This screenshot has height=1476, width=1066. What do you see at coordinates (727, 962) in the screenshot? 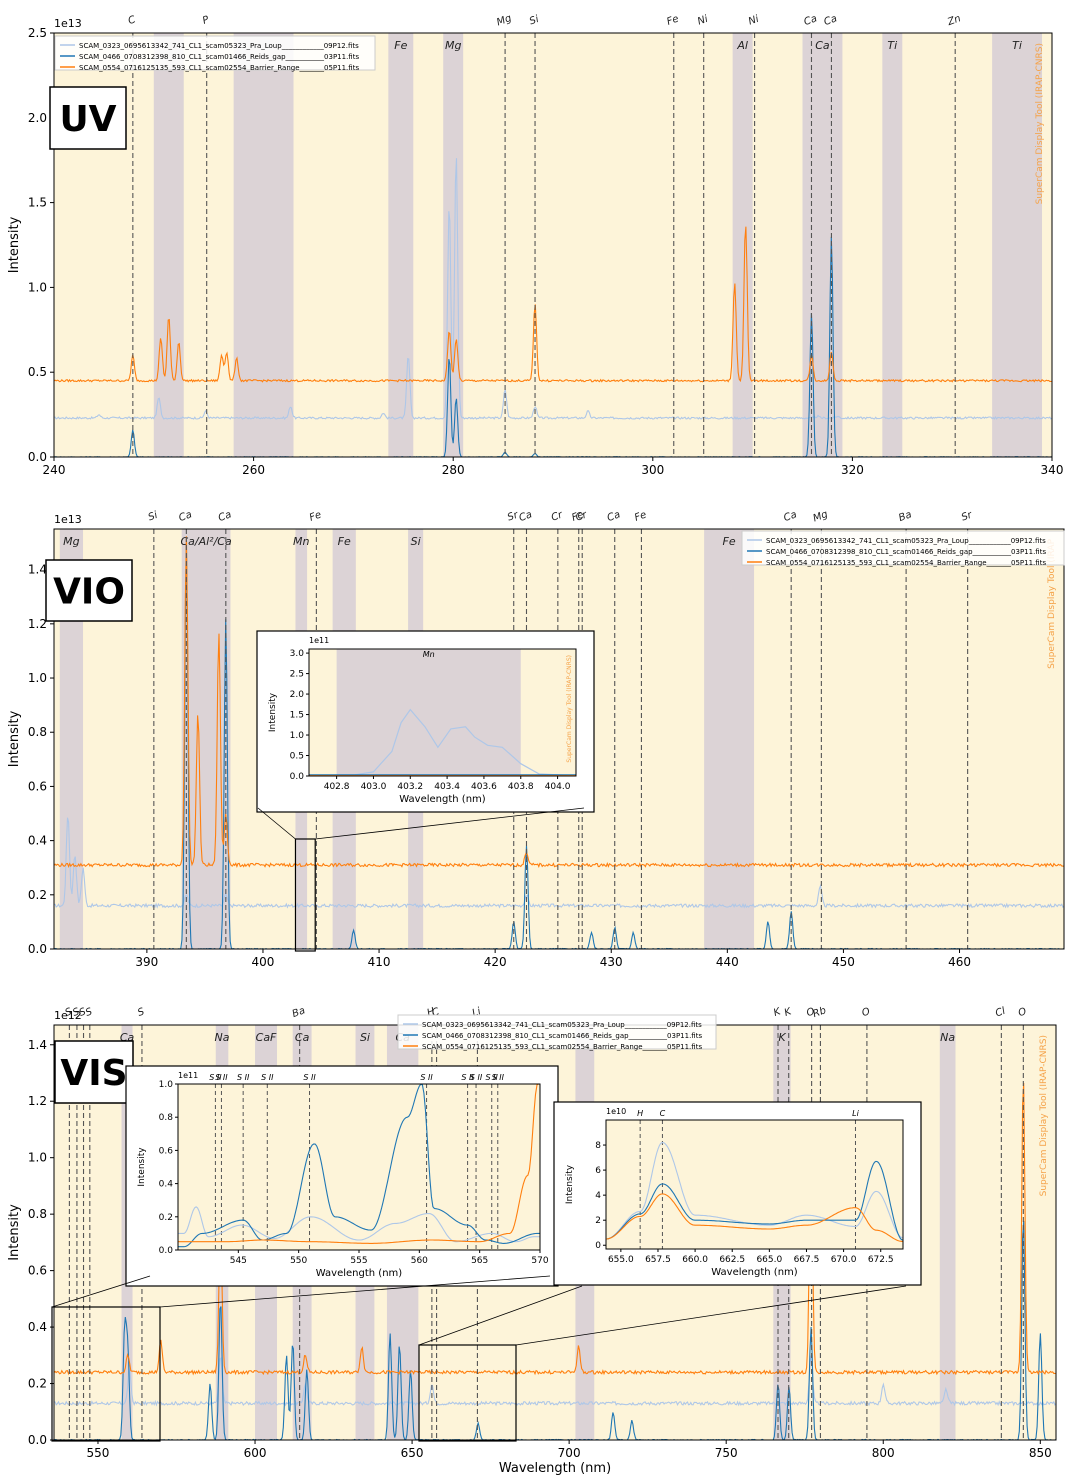
I see `x-tick-label: 440` at bounding box center [727, 962].